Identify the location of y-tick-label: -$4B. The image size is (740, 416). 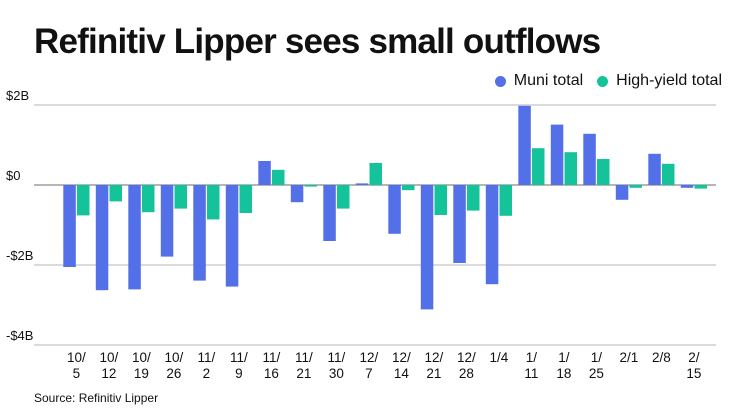
(19, 335).